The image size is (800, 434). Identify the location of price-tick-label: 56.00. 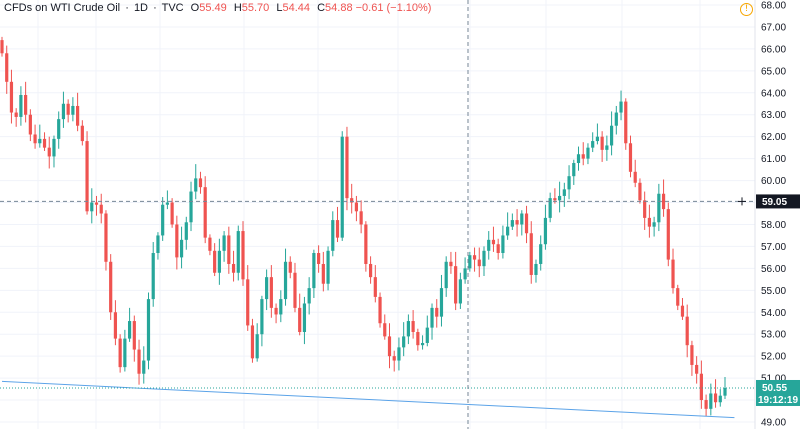
(773, 269).